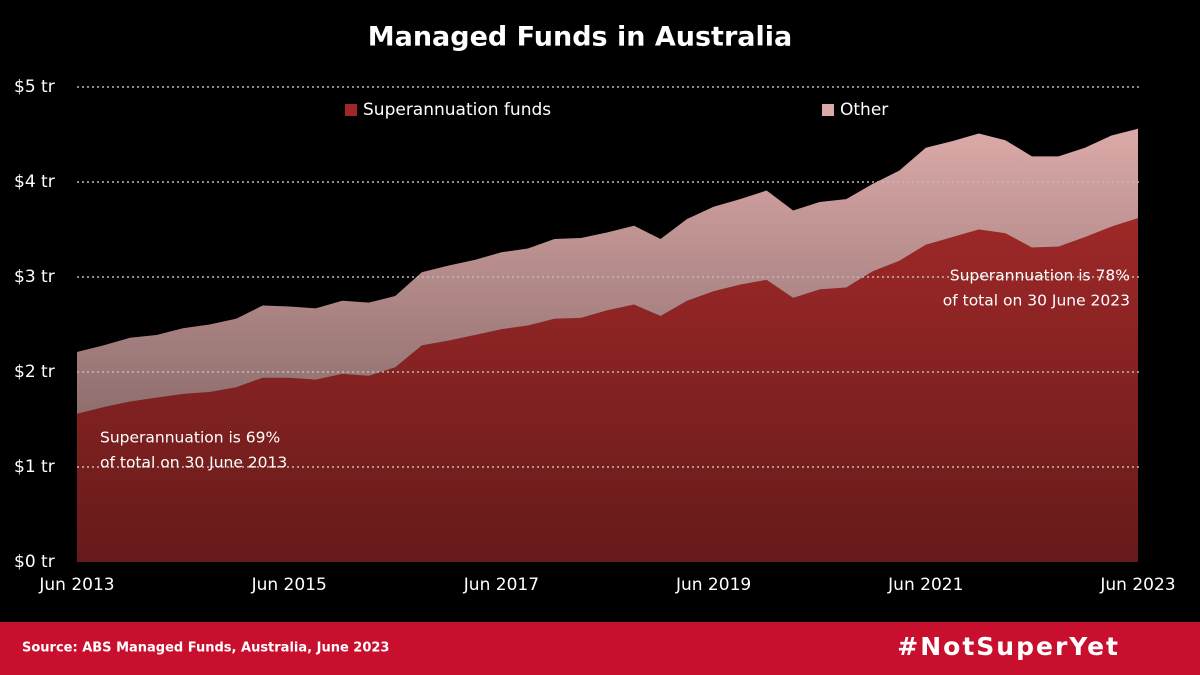  What do you see at coordinates (289, 585) in the screenshot?
I see `x-tick-label: Jun 2015` at bounding box center [289, 585].